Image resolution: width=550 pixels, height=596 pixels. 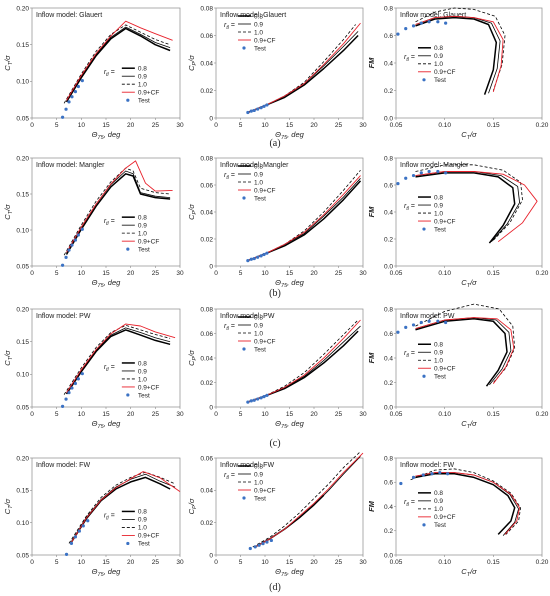 What do you see at coordinates (444, 414) in the screenshot?
I see `x-tick-label: 0.10` at bounding box center [444, 414].